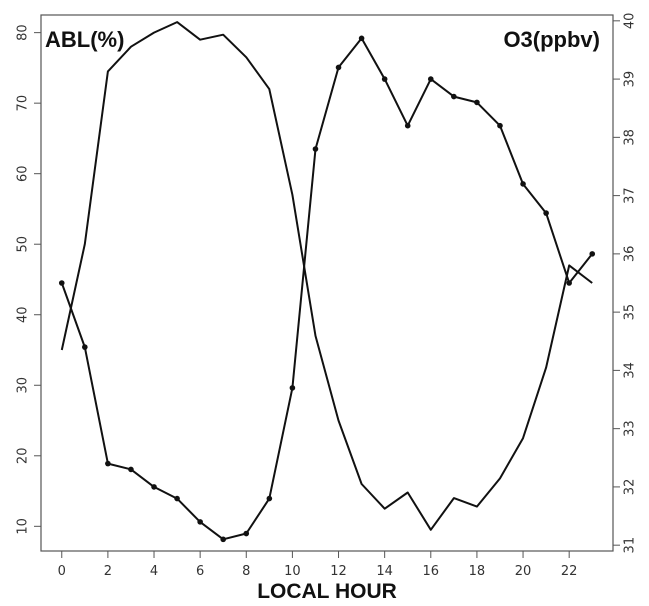  Describe the element at coordinates (551, 39) in the screenshot. I see `right-axis-label: O3(ppbv)` at that location.